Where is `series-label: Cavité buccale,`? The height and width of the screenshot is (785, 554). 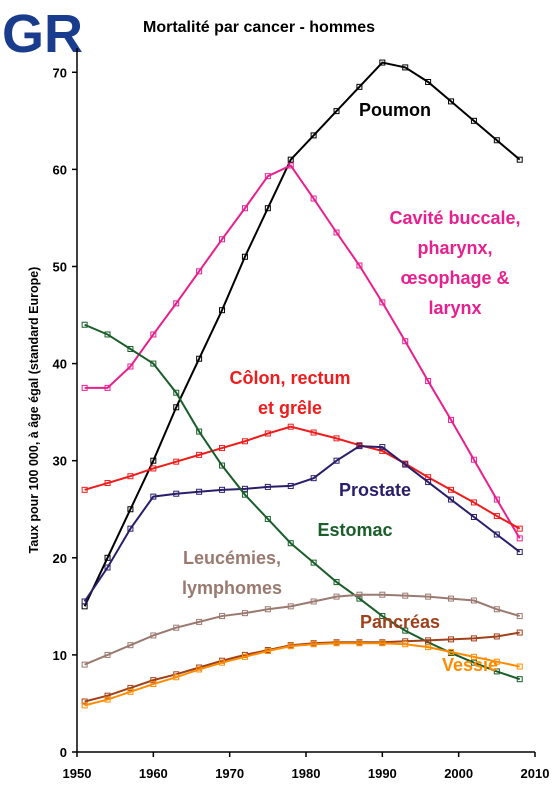 series-label: Cavité buccale, is located at coordinates (454, 218).